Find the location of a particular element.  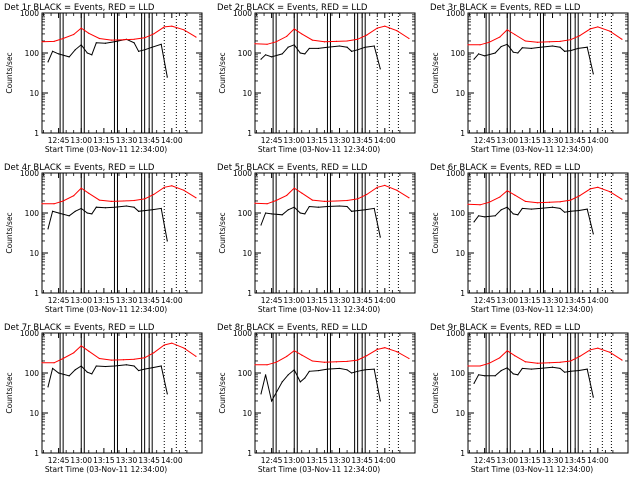

y-tick-label: 1000 is located at coordinates (242, 333).